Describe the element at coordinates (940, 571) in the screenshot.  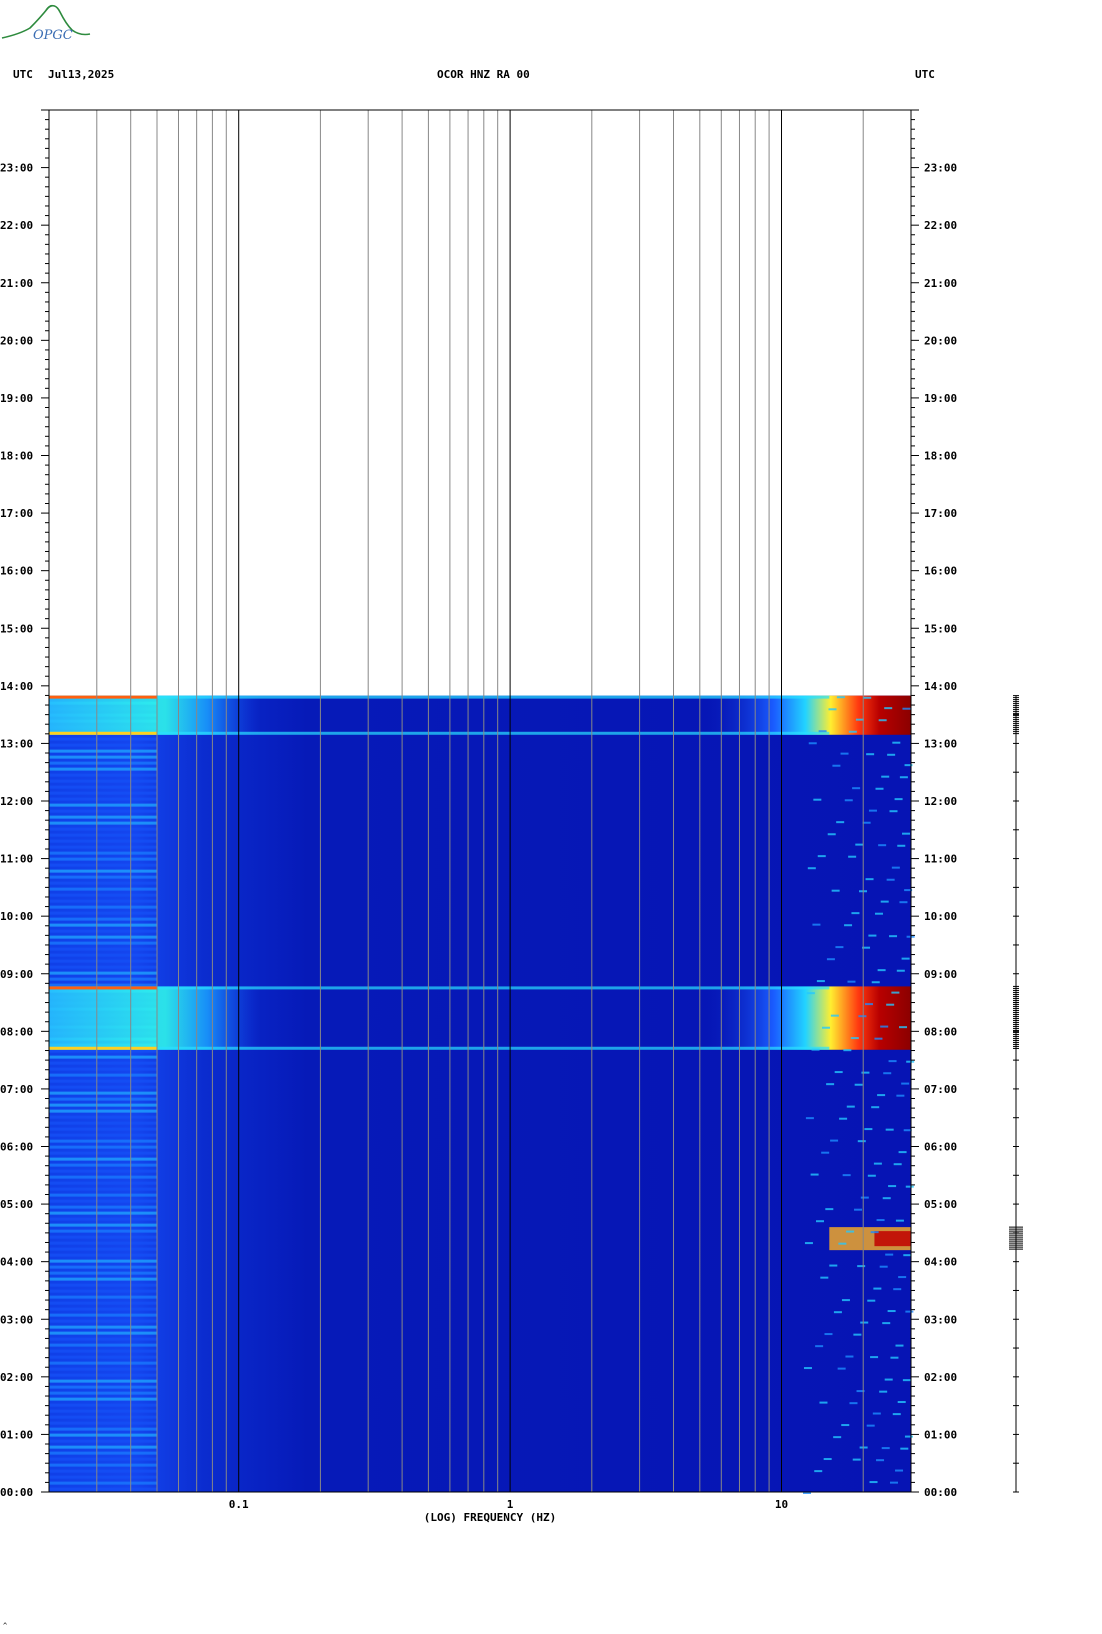
I see `y-tick-label-right: 16:00` at that location.